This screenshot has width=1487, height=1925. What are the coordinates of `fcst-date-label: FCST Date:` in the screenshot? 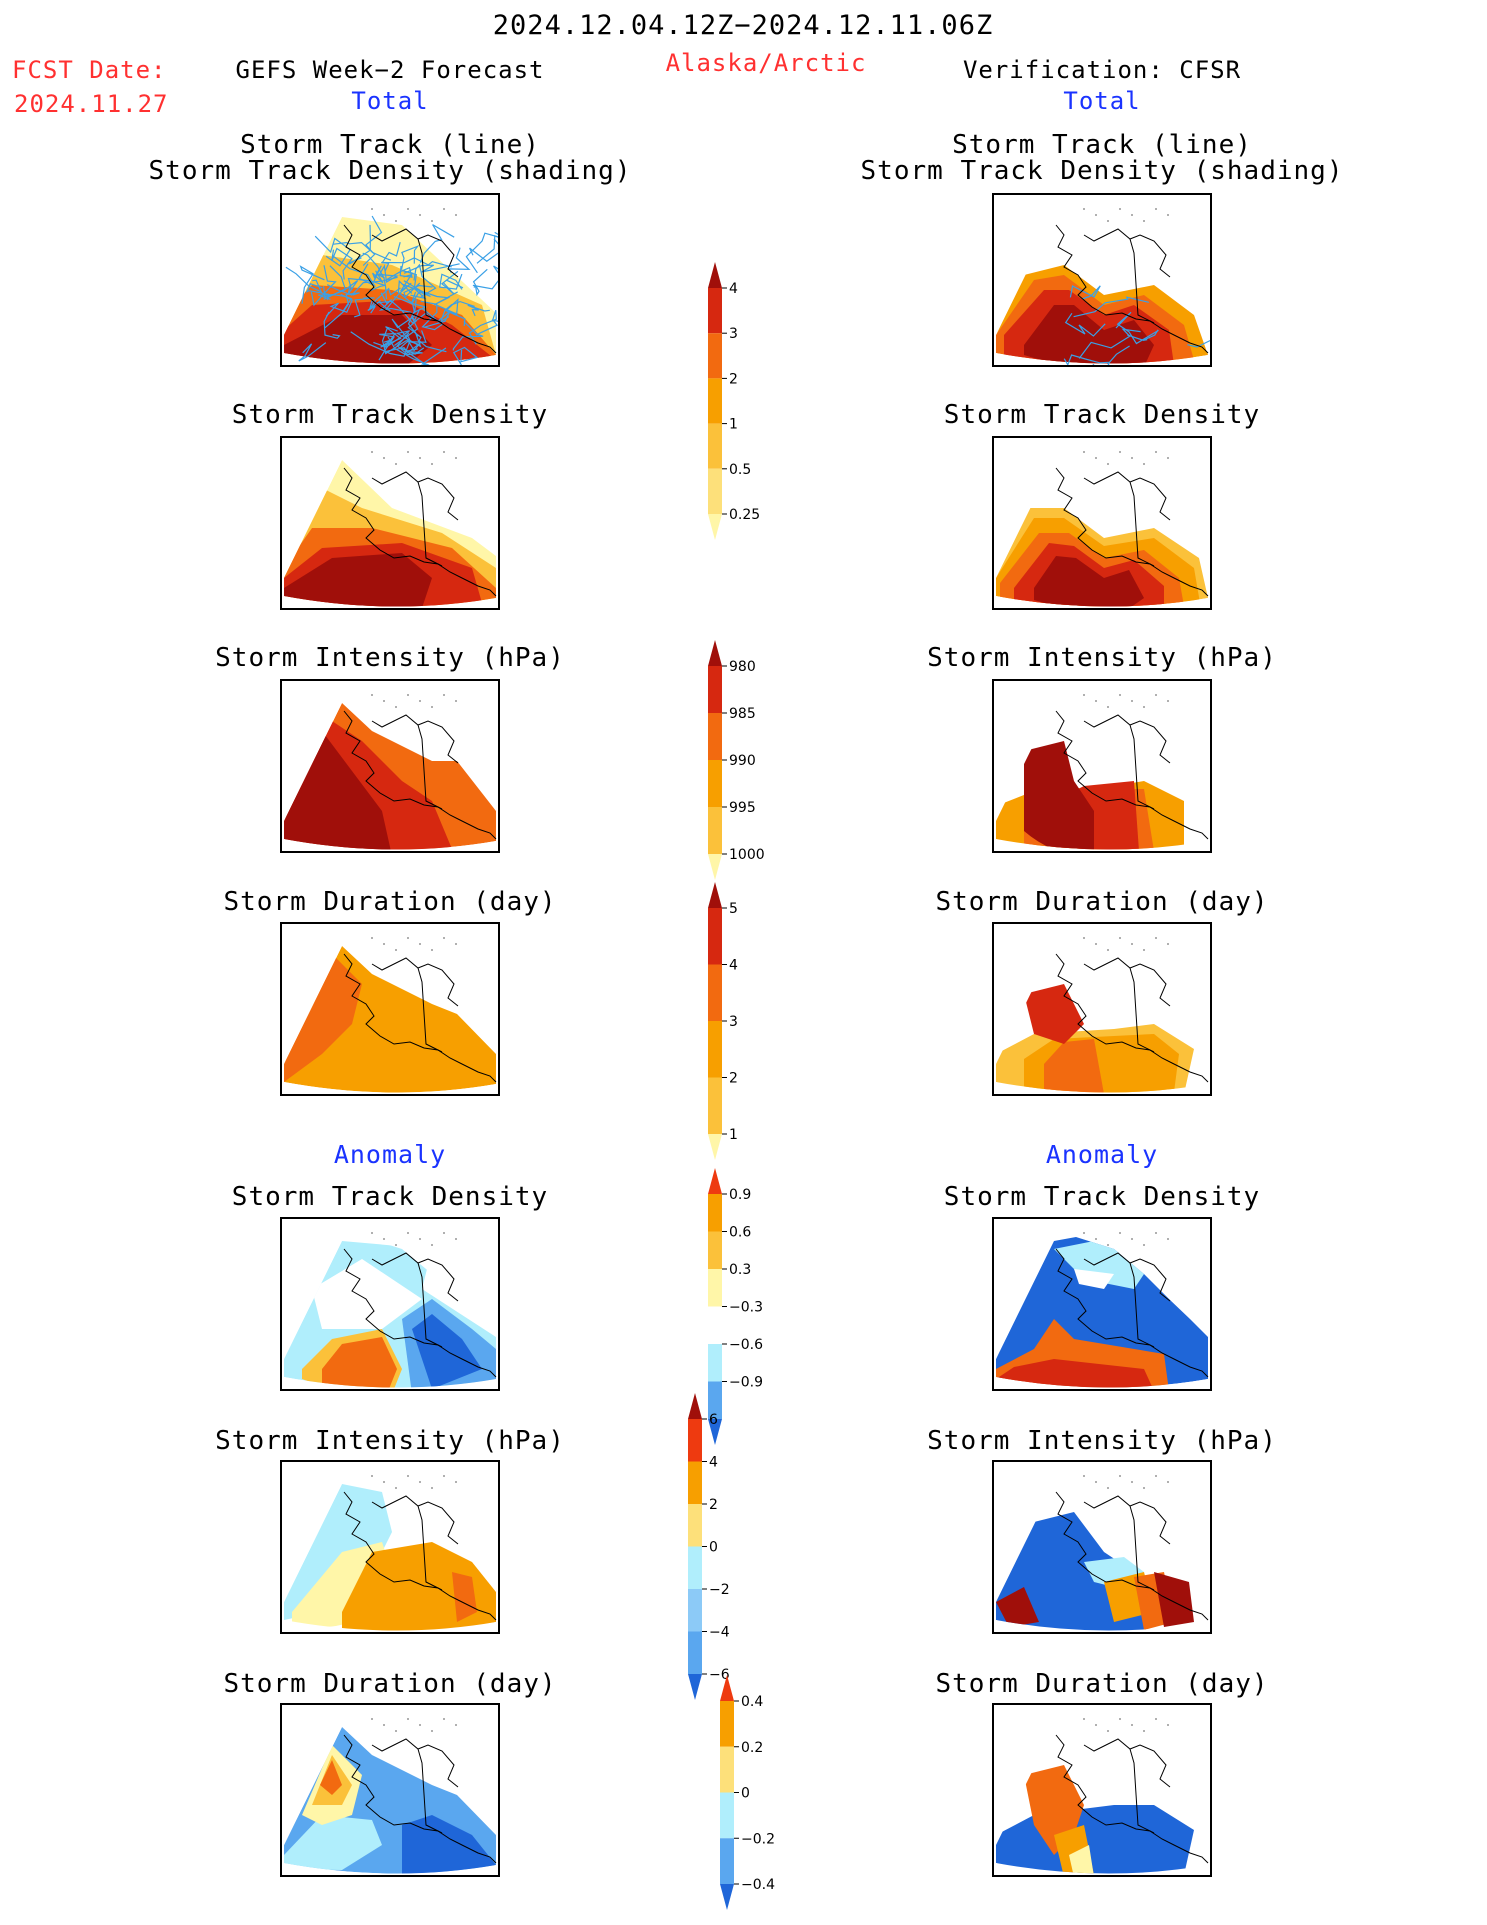 It's located at (89, 70).